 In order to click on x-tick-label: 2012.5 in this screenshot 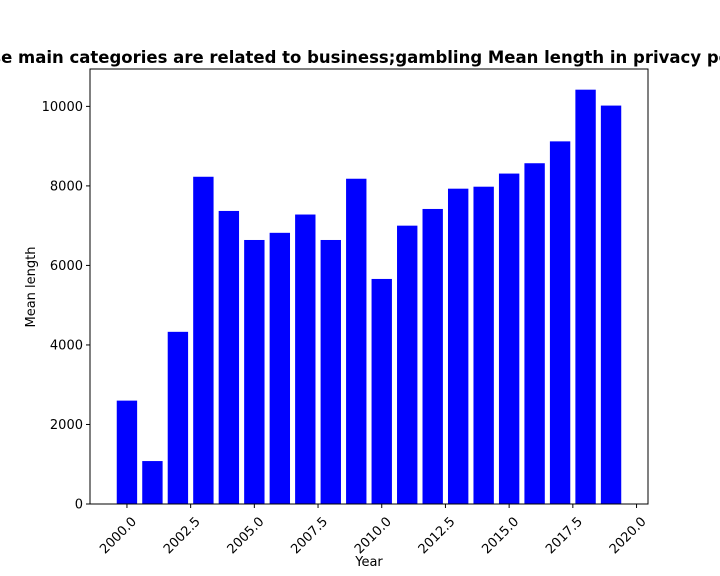, I will do `click(437, 535)`.